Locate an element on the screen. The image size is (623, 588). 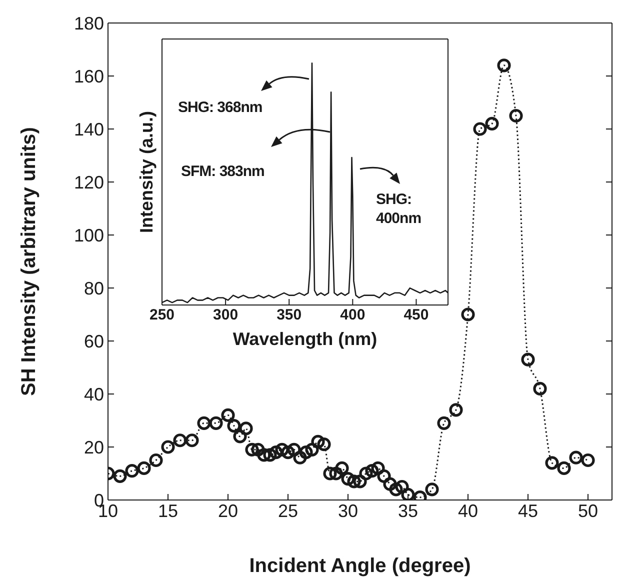
annotation: SFM: 383nm is located at coordinates (222, 171).